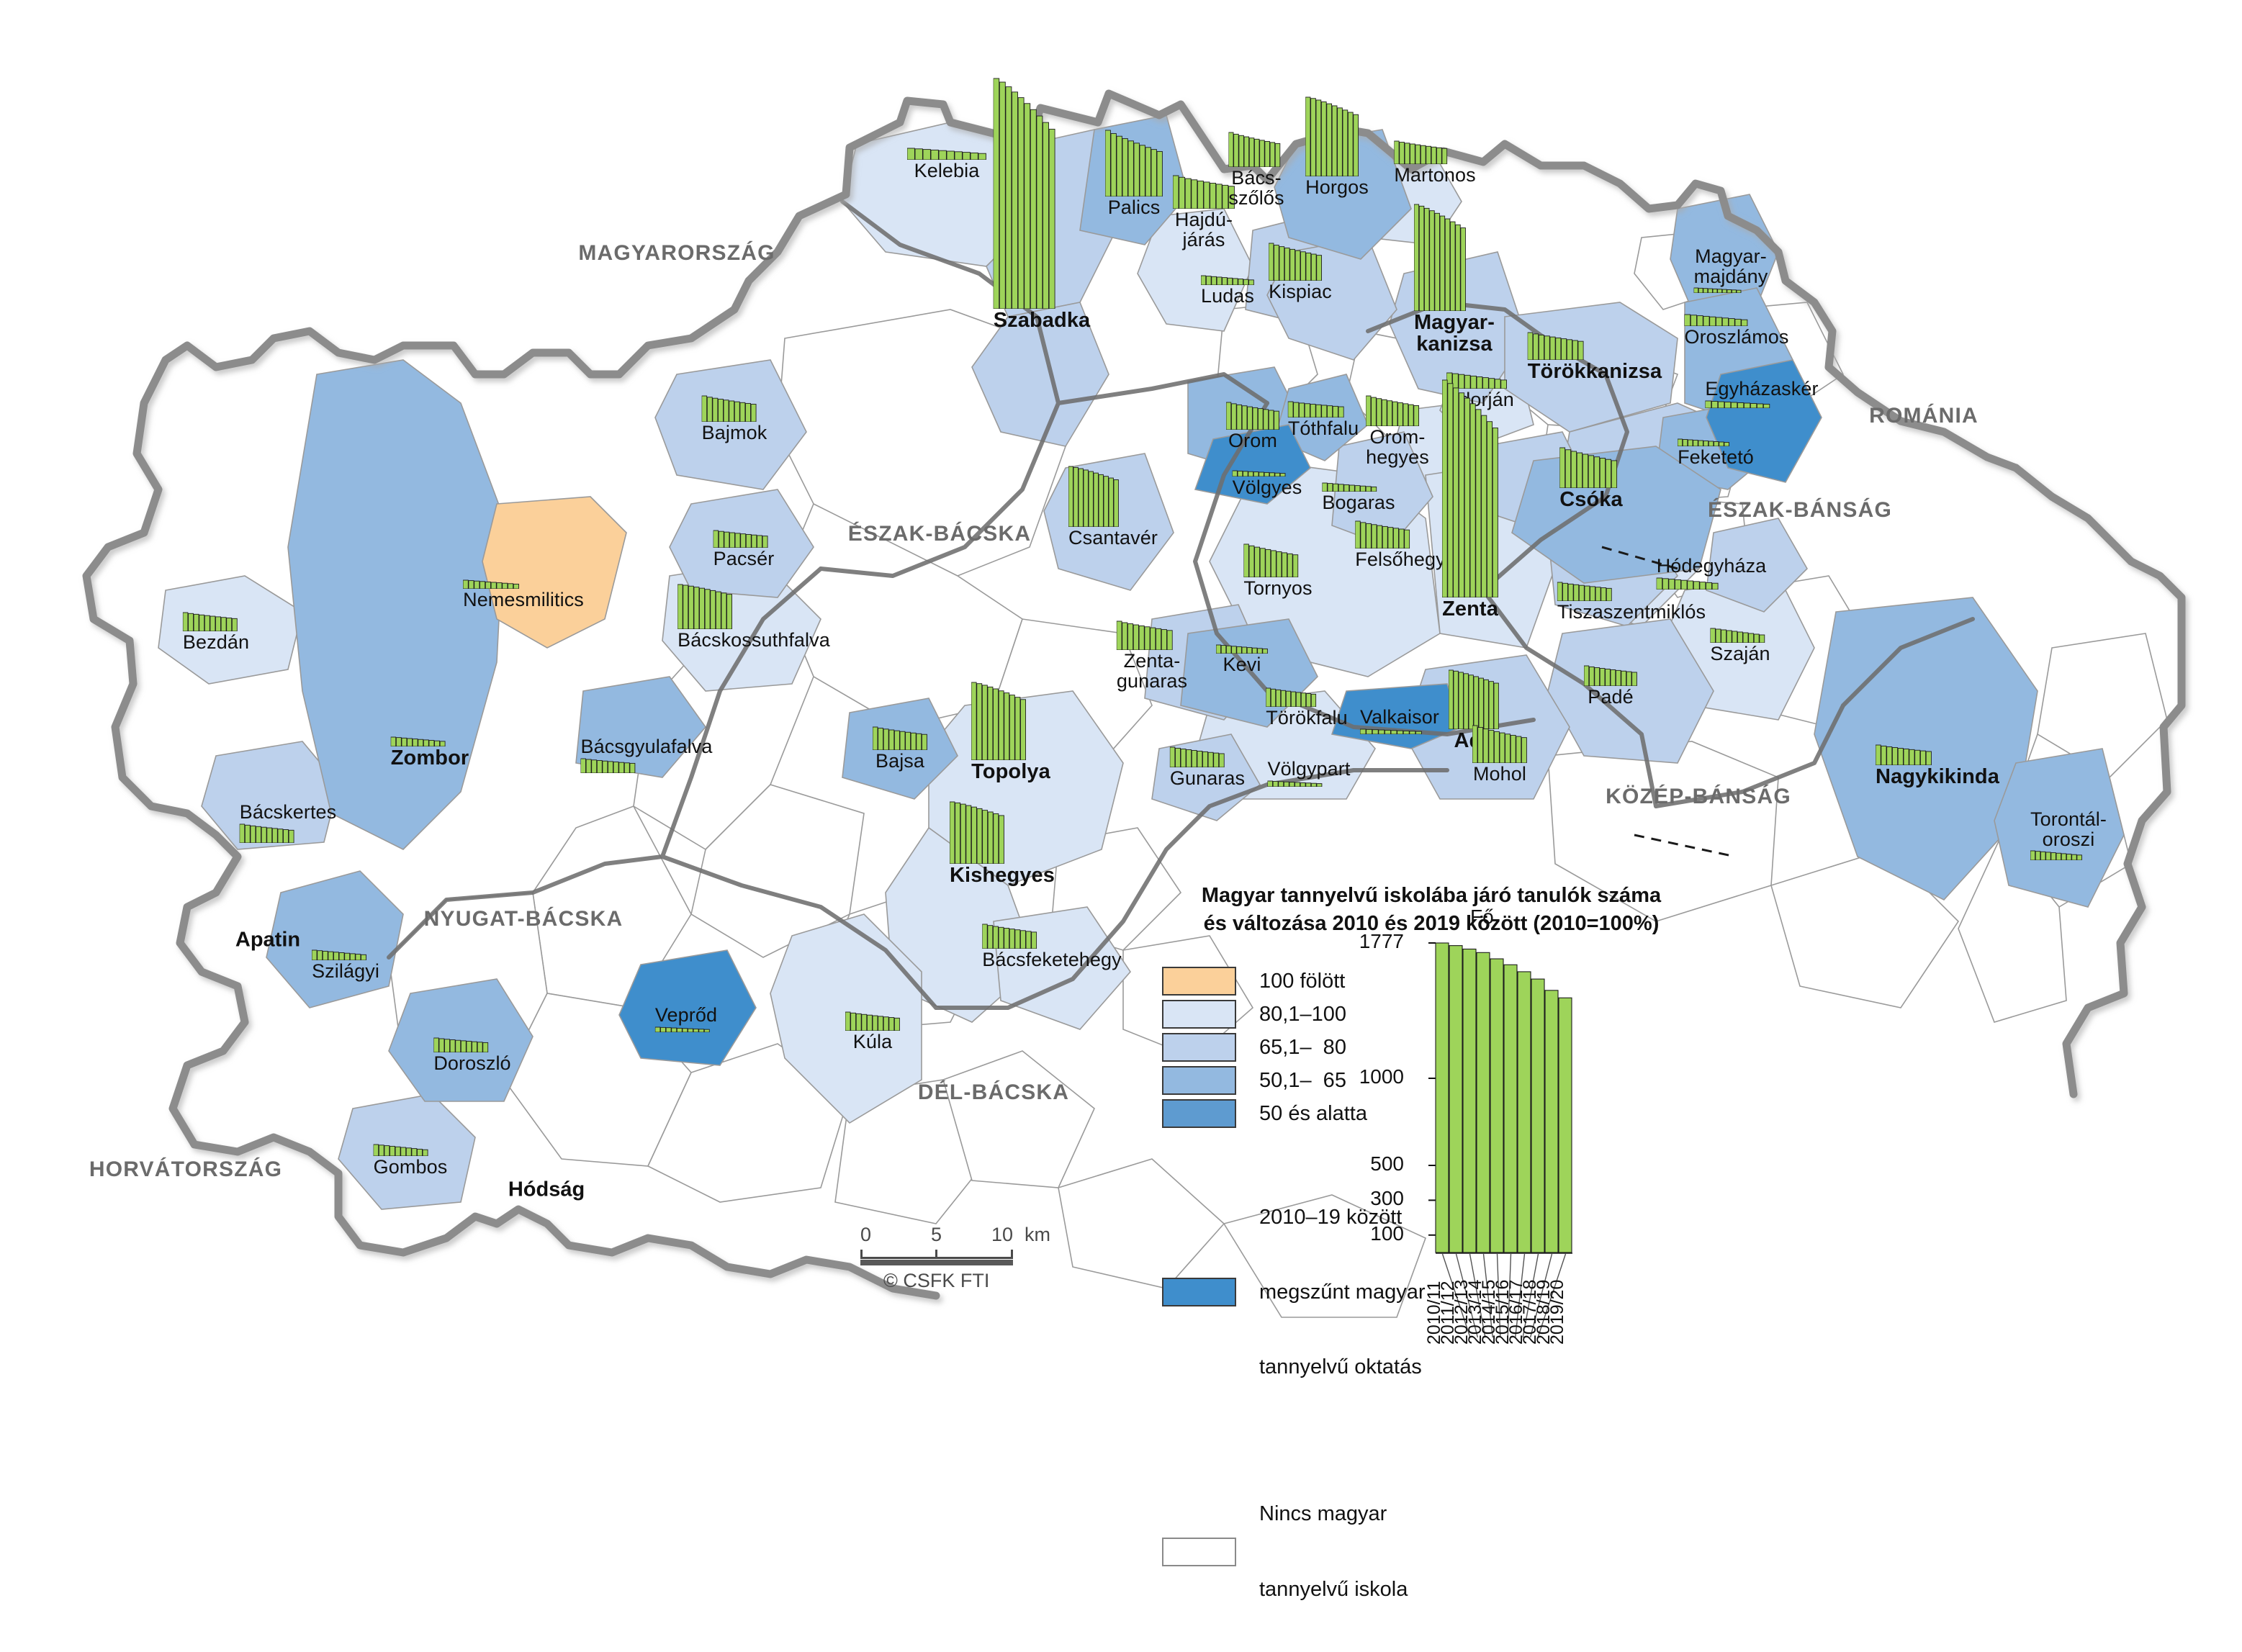 The height and width of the screenshot is (1652, 2242). I want to click on legend-row-80-100: 80,1–100, so click(1294, 1015).